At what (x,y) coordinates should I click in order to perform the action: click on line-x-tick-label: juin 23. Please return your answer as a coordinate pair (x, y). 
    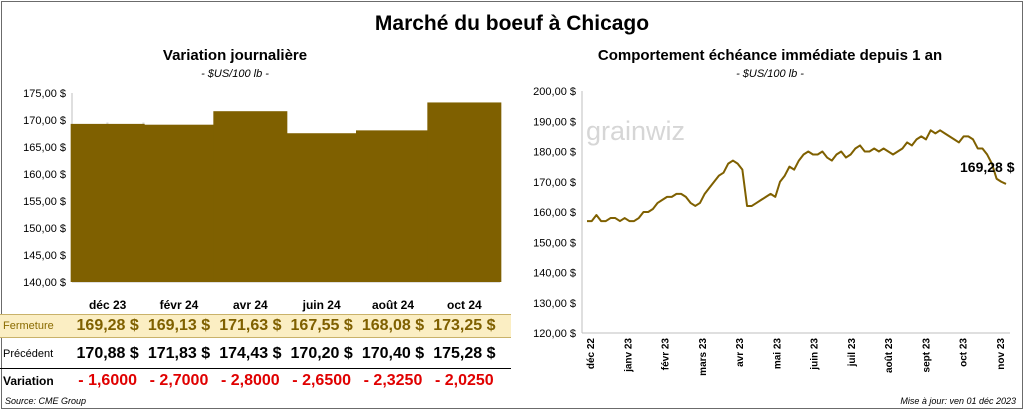
    Looking at the image, I should click on (815, 354).